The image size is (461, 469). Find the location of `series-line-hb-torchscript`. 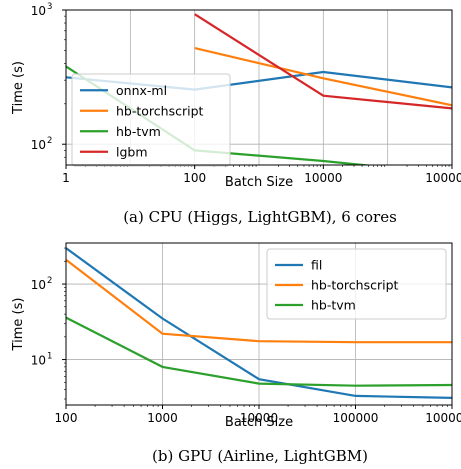

series-line-hb-torchscript is located at coordinates (323, 77).